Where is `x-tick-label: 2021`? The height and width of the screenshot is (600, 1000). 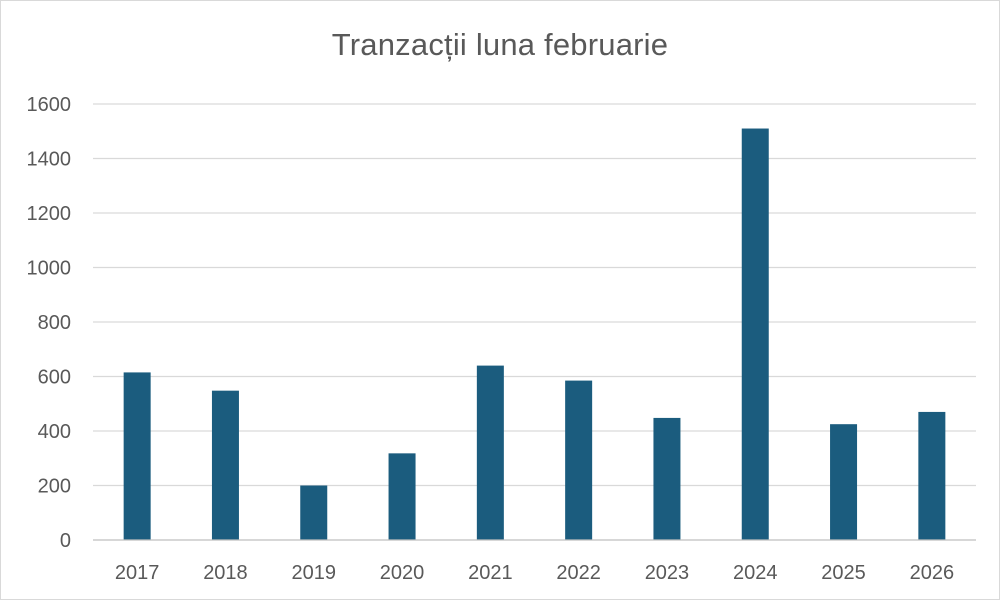
x-tick-label: 2021 is located at coordinates (490, 573).